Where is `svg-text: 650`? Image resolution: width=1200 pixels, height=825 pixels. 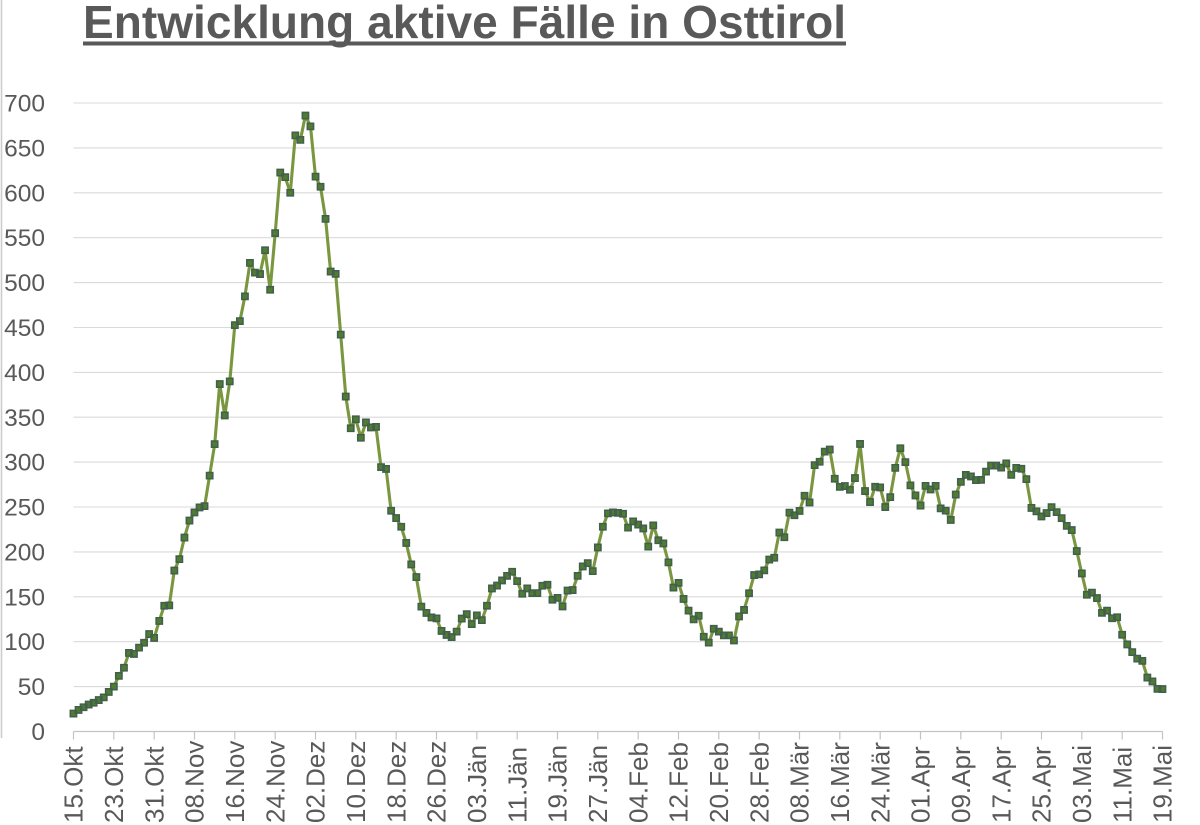 svg-text: 650 is located at coordinates (24, 148).